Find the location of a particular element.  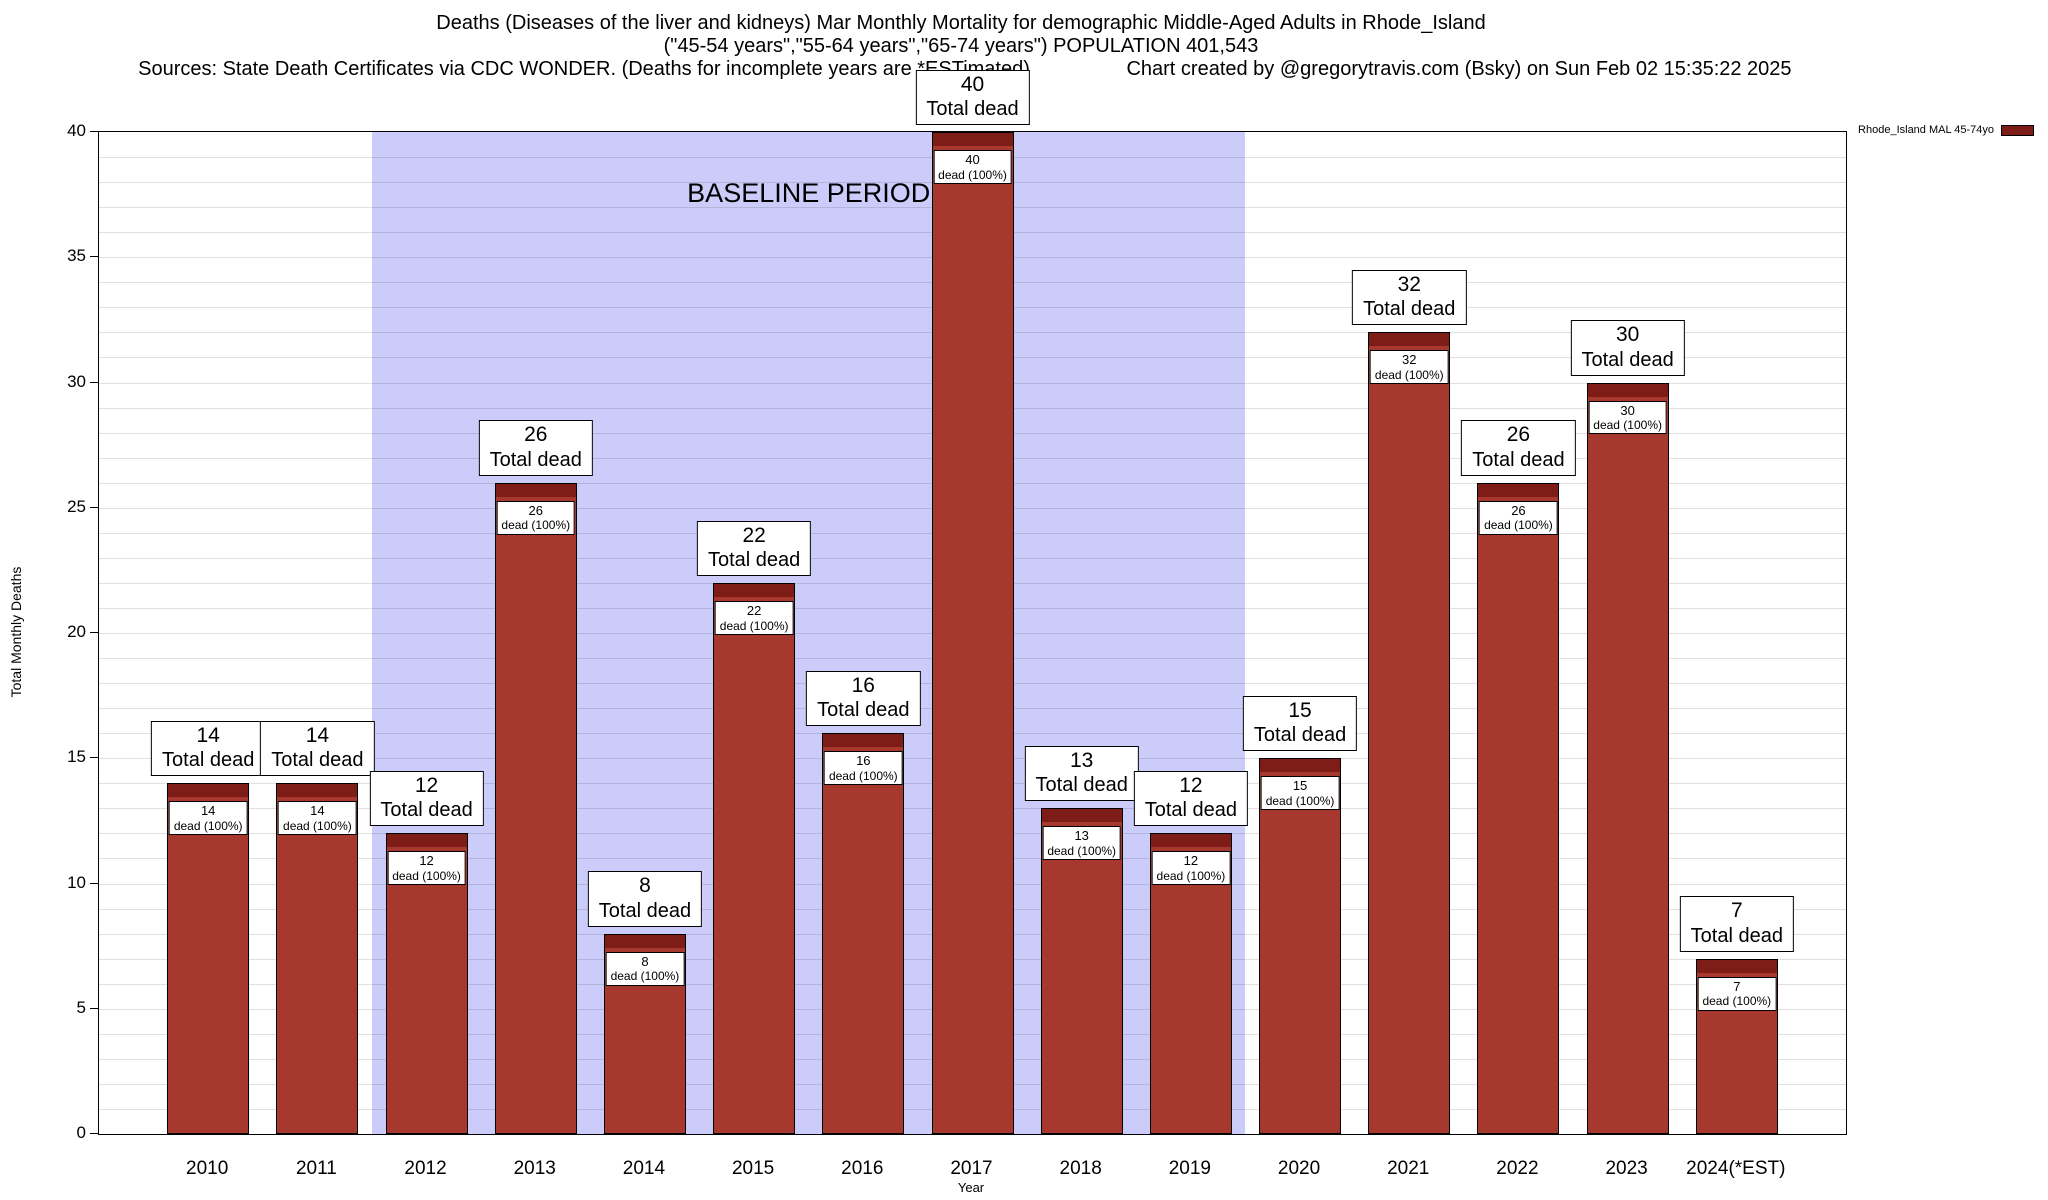

bar-count-label: 13 dead (100%) is located at coordinates (1082, 843).